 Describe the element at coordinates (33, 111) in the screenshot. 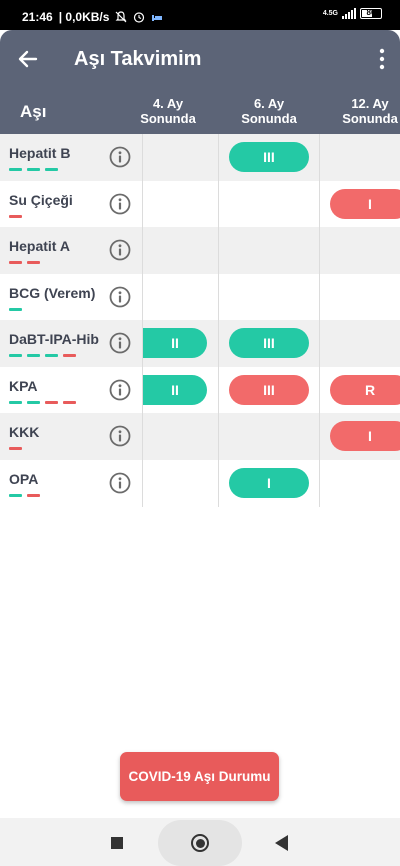

I see `column-header-vaccine: Aşı` at that location.